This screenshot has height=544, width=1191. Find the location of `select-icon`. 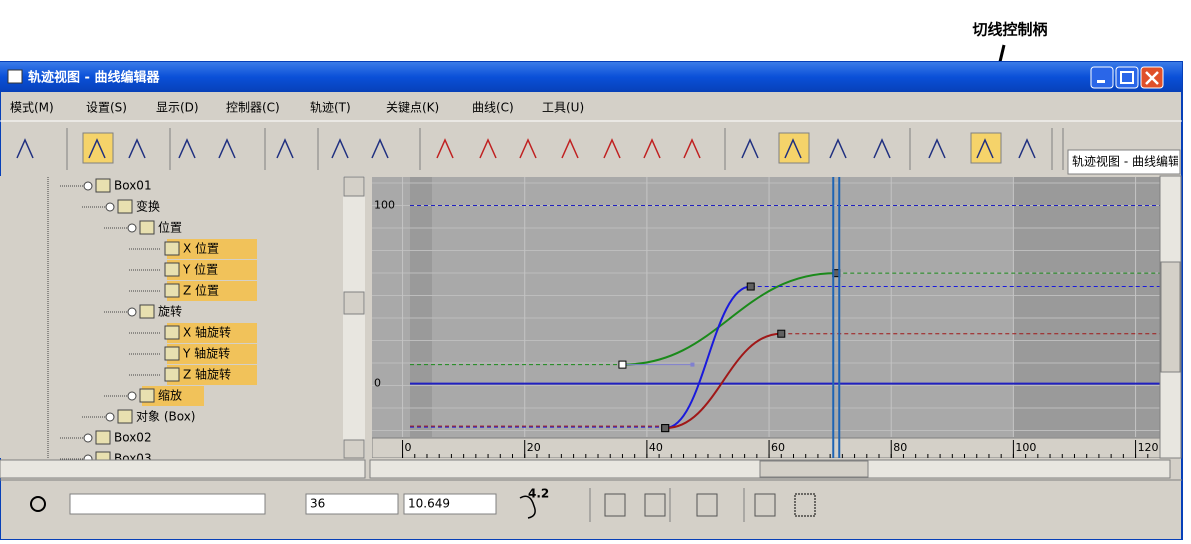

select-icon is located at coordinates (38, 504).